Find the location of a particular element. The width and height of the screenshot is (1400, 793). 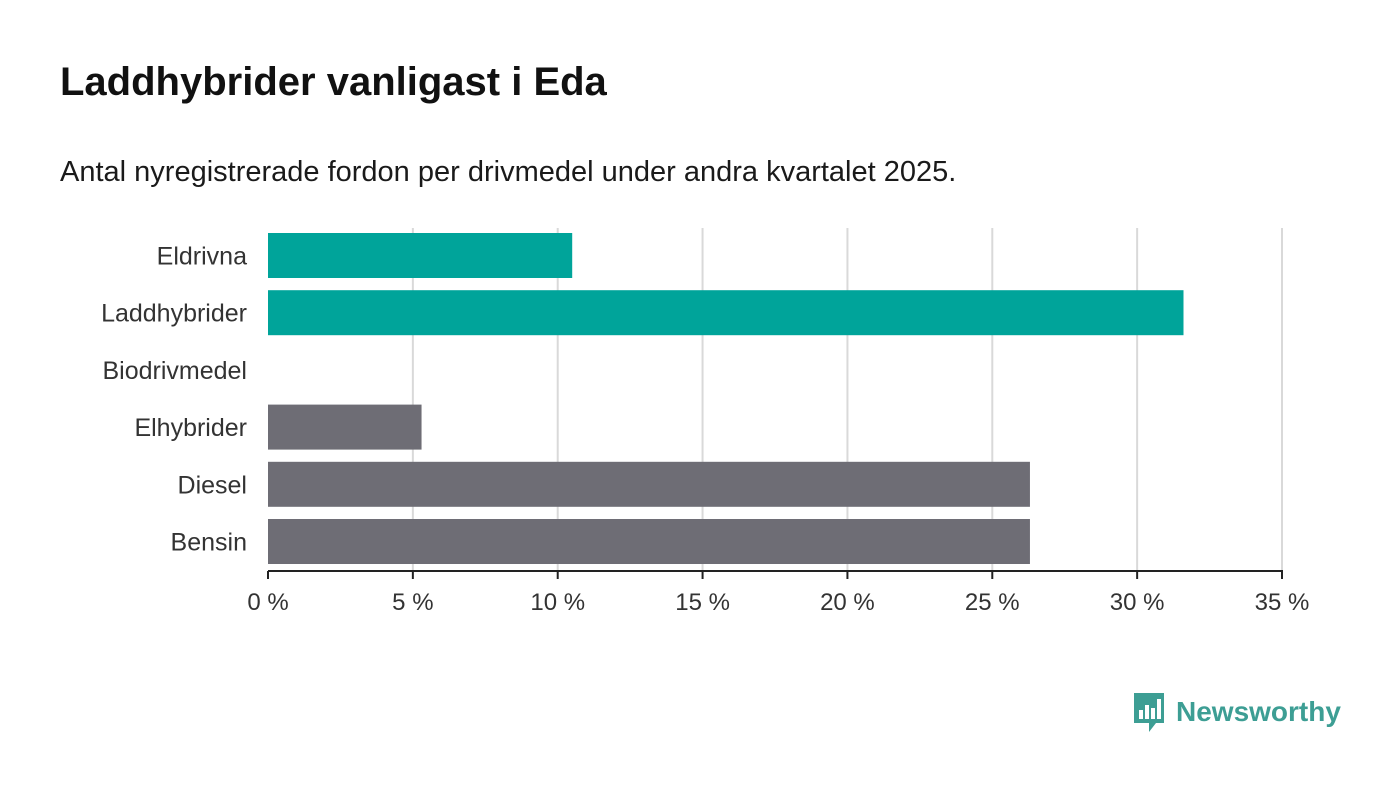

category-label: Laddhybrider is located at coordinates (174, 314).